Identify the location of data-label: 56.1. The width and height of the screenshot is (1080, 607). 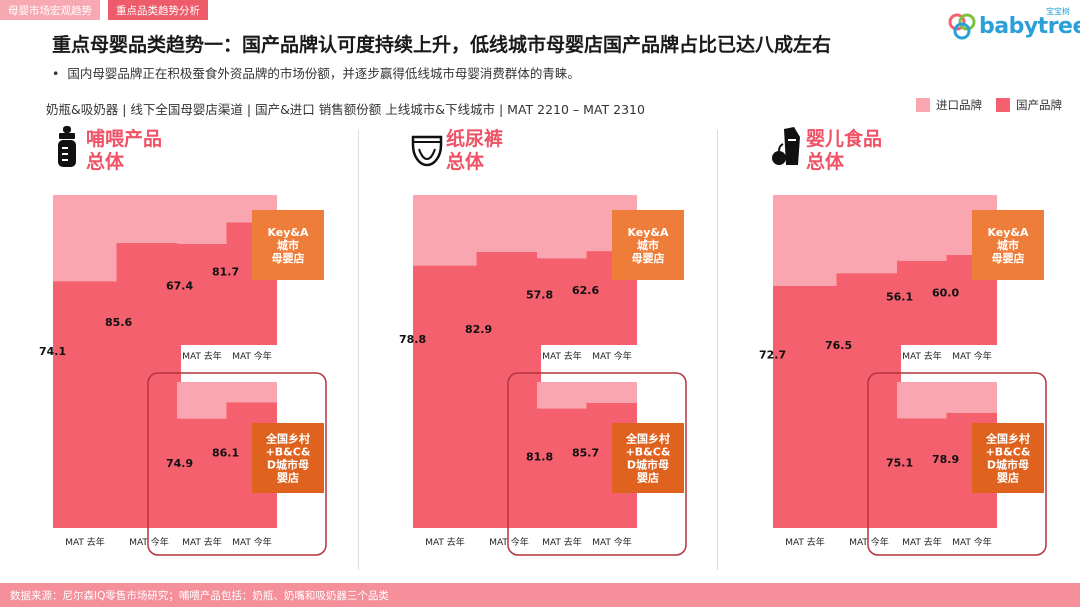
(899, 296).